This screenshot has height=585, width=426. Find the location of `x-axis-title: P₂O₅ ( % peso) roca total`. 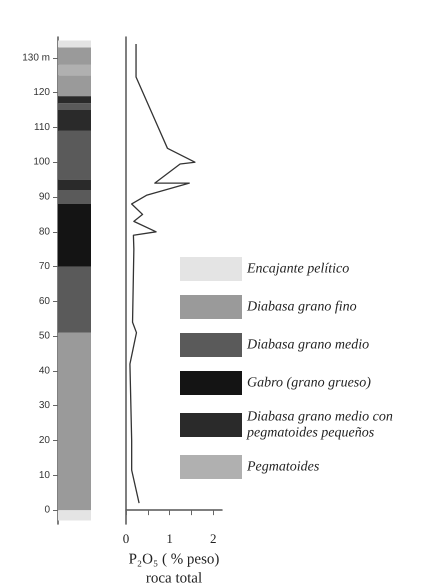

x-axis-title: P₂O₅ ( % peso) roca total is located at coordinates (174, 568).